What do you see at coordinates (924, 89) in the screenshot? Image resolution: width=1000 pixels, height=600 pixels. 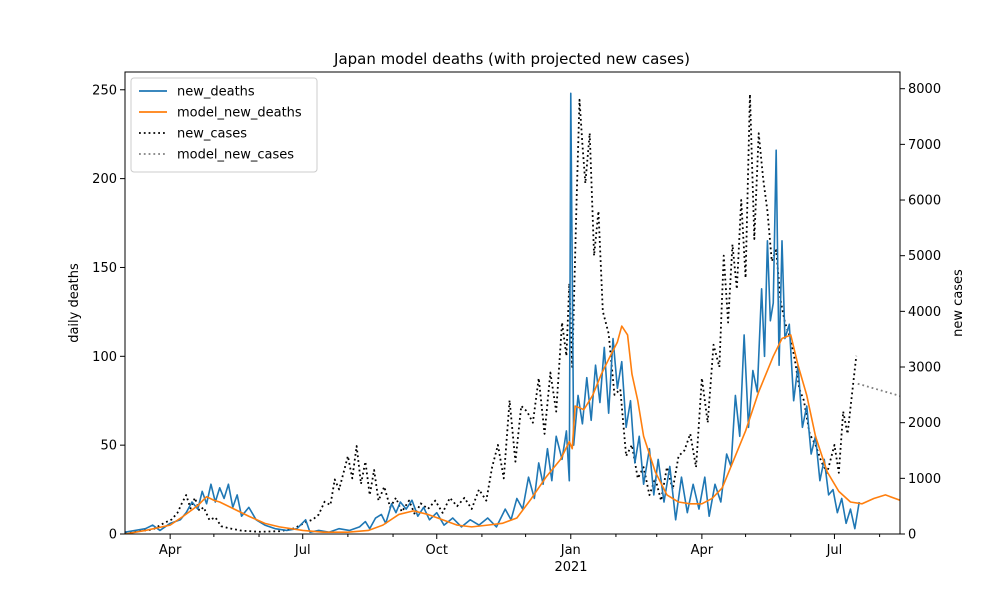 I see `right-tick-label: 8000` at bounding box center [924, 89].